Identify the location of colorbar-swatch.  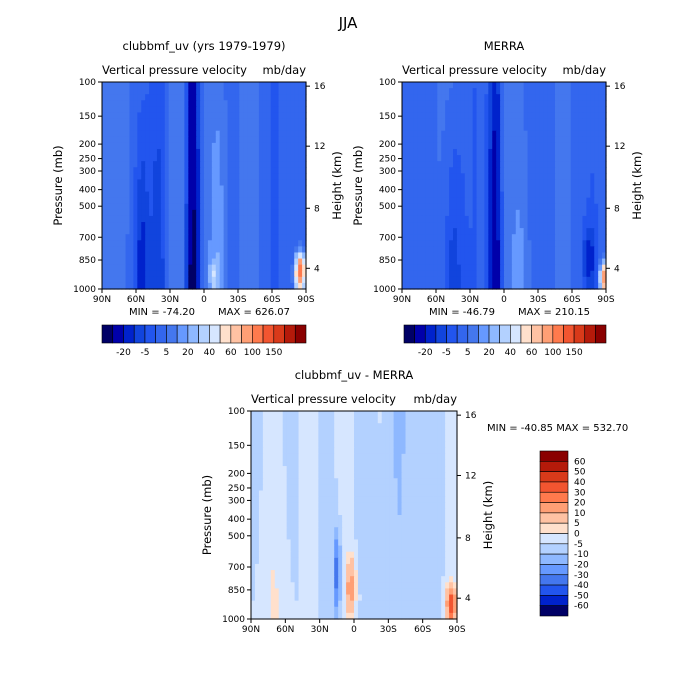
(441, 334).